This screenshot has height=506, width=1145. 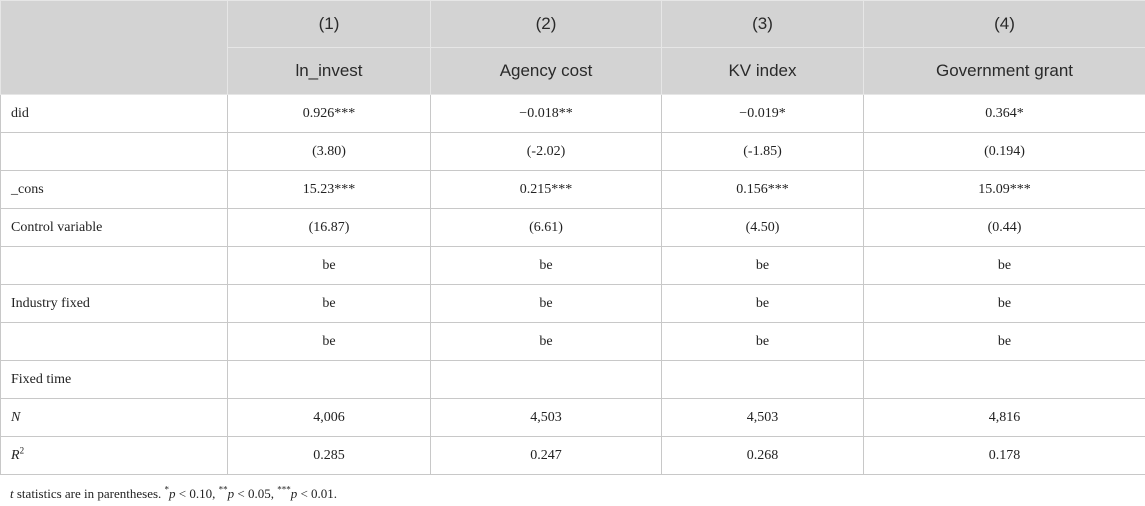 What do you see at coordinates (329, 151) in the screenshot?
I see `table-cell: (3.80)` at bounding box center [329, 151].